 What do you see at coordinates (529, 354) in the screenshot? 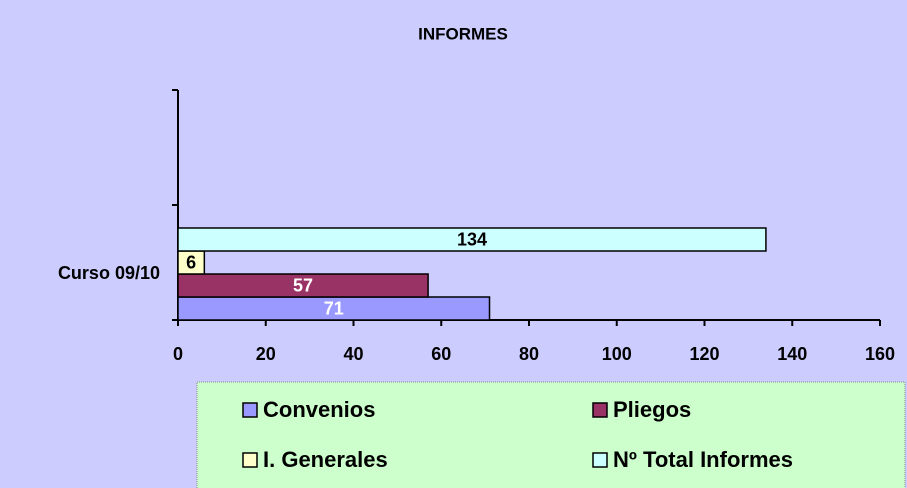
I see `x-tick-label: 80` at bounding box center [529, 354].